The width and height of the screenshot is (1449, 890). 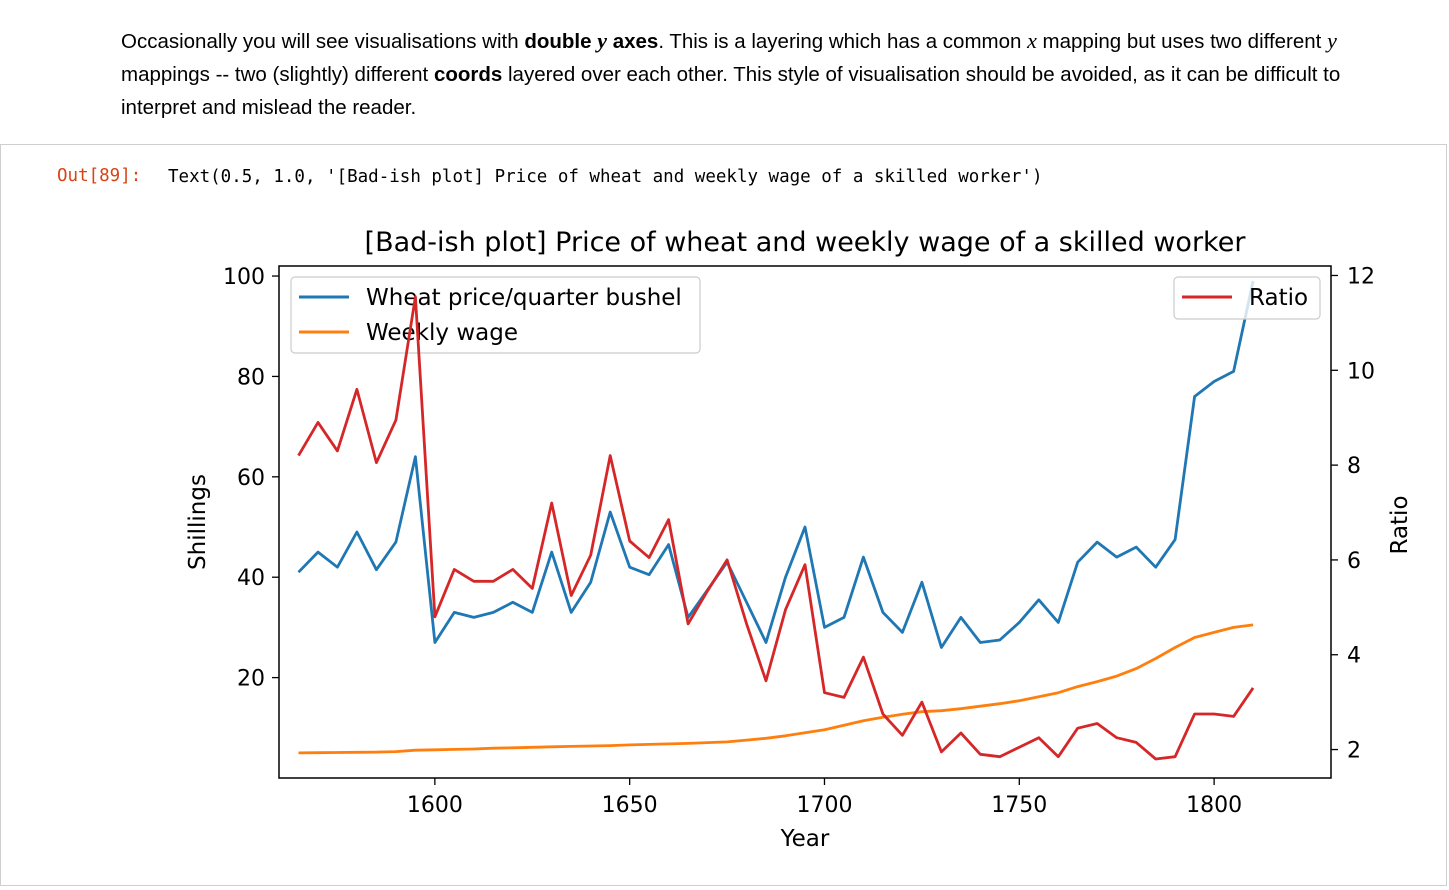 I want to click on y-left-tick-label: 20, so click(x=251, y=679).